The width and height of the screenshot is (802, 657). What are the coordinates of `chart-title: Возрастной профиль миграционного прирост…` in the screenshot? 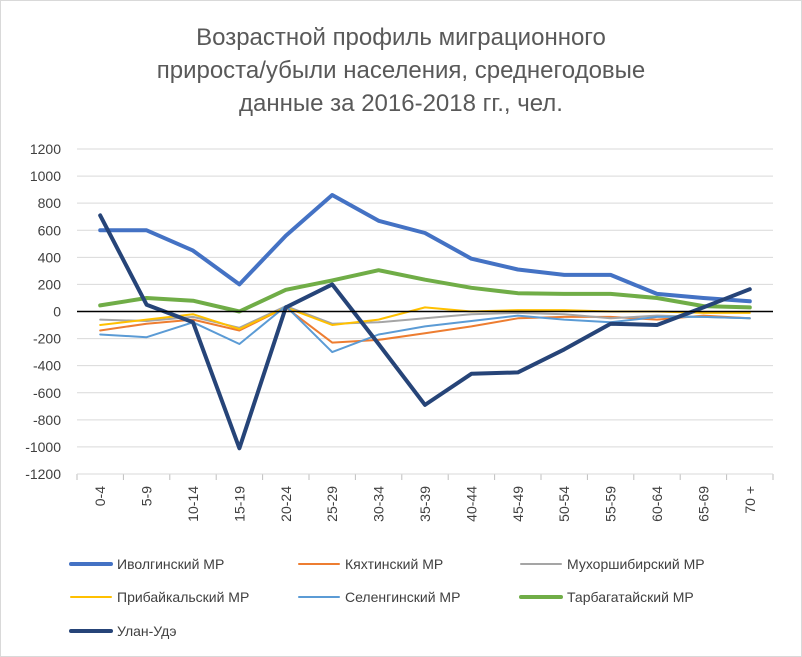 It's located at (401, 70).